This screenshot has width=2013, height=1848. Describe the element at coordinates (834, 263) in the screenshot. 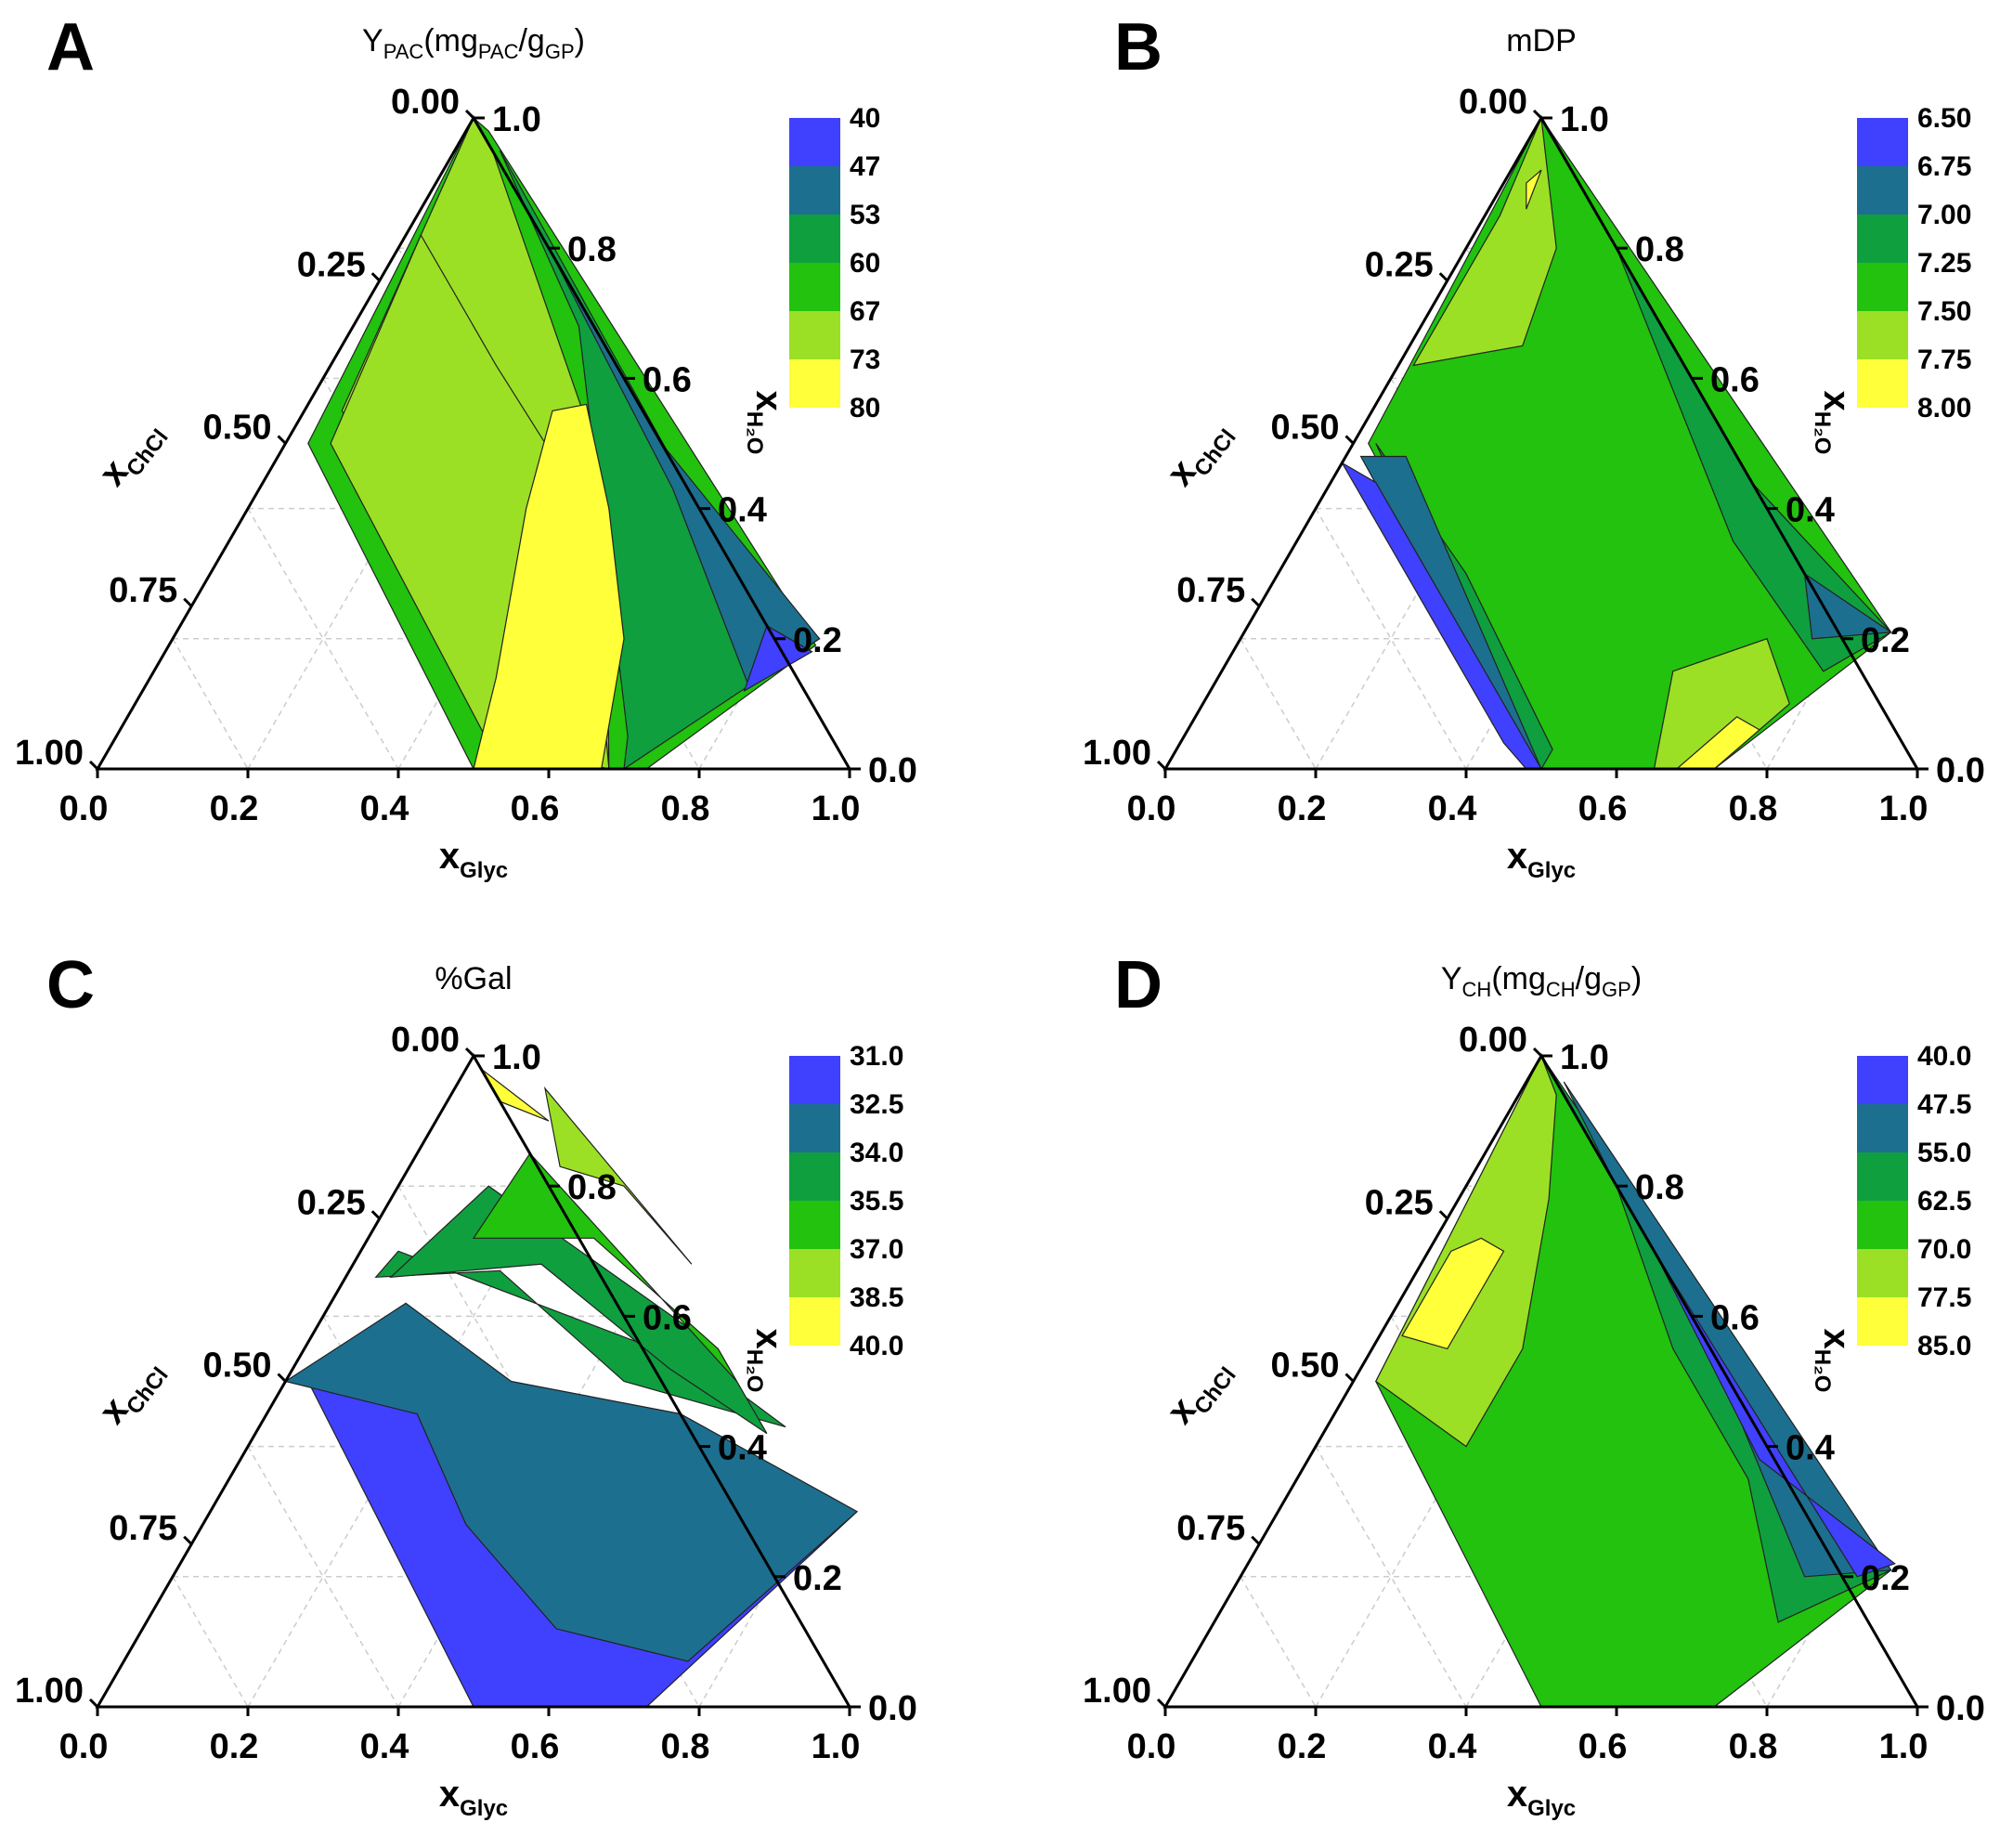

I see `color-legend: 40 47 53 60 67 73 80` at that location.